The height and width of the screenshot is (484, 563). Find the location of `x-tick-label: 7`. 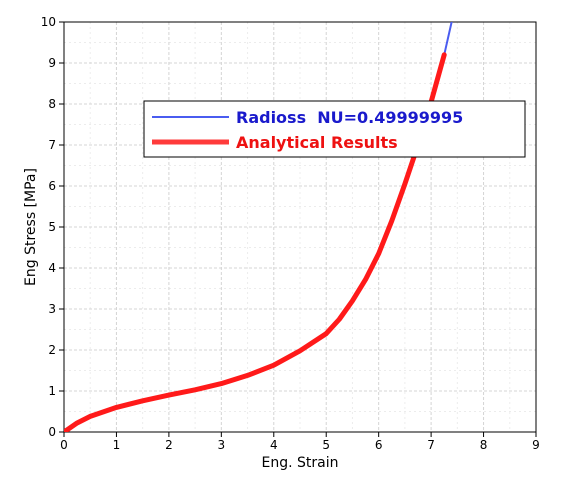

x-tick-label: 7 is located at coordinates (431, 445).